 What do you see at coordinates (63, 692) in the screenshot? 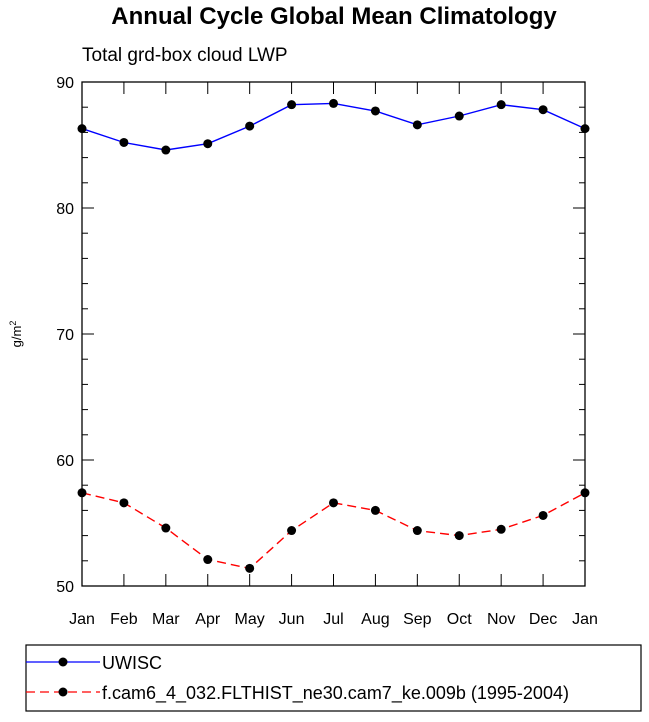
I see `legend-marker-model` at bounding box center [63, 692].